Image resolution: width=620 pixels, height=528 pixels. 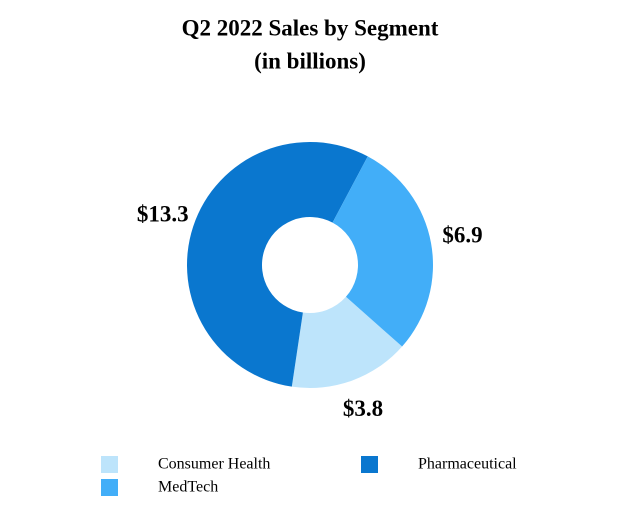 What do you see at coordinates (188, 487) in the screenshot?
I see `legend-label: MedTech` at bounding box center [188, 487].